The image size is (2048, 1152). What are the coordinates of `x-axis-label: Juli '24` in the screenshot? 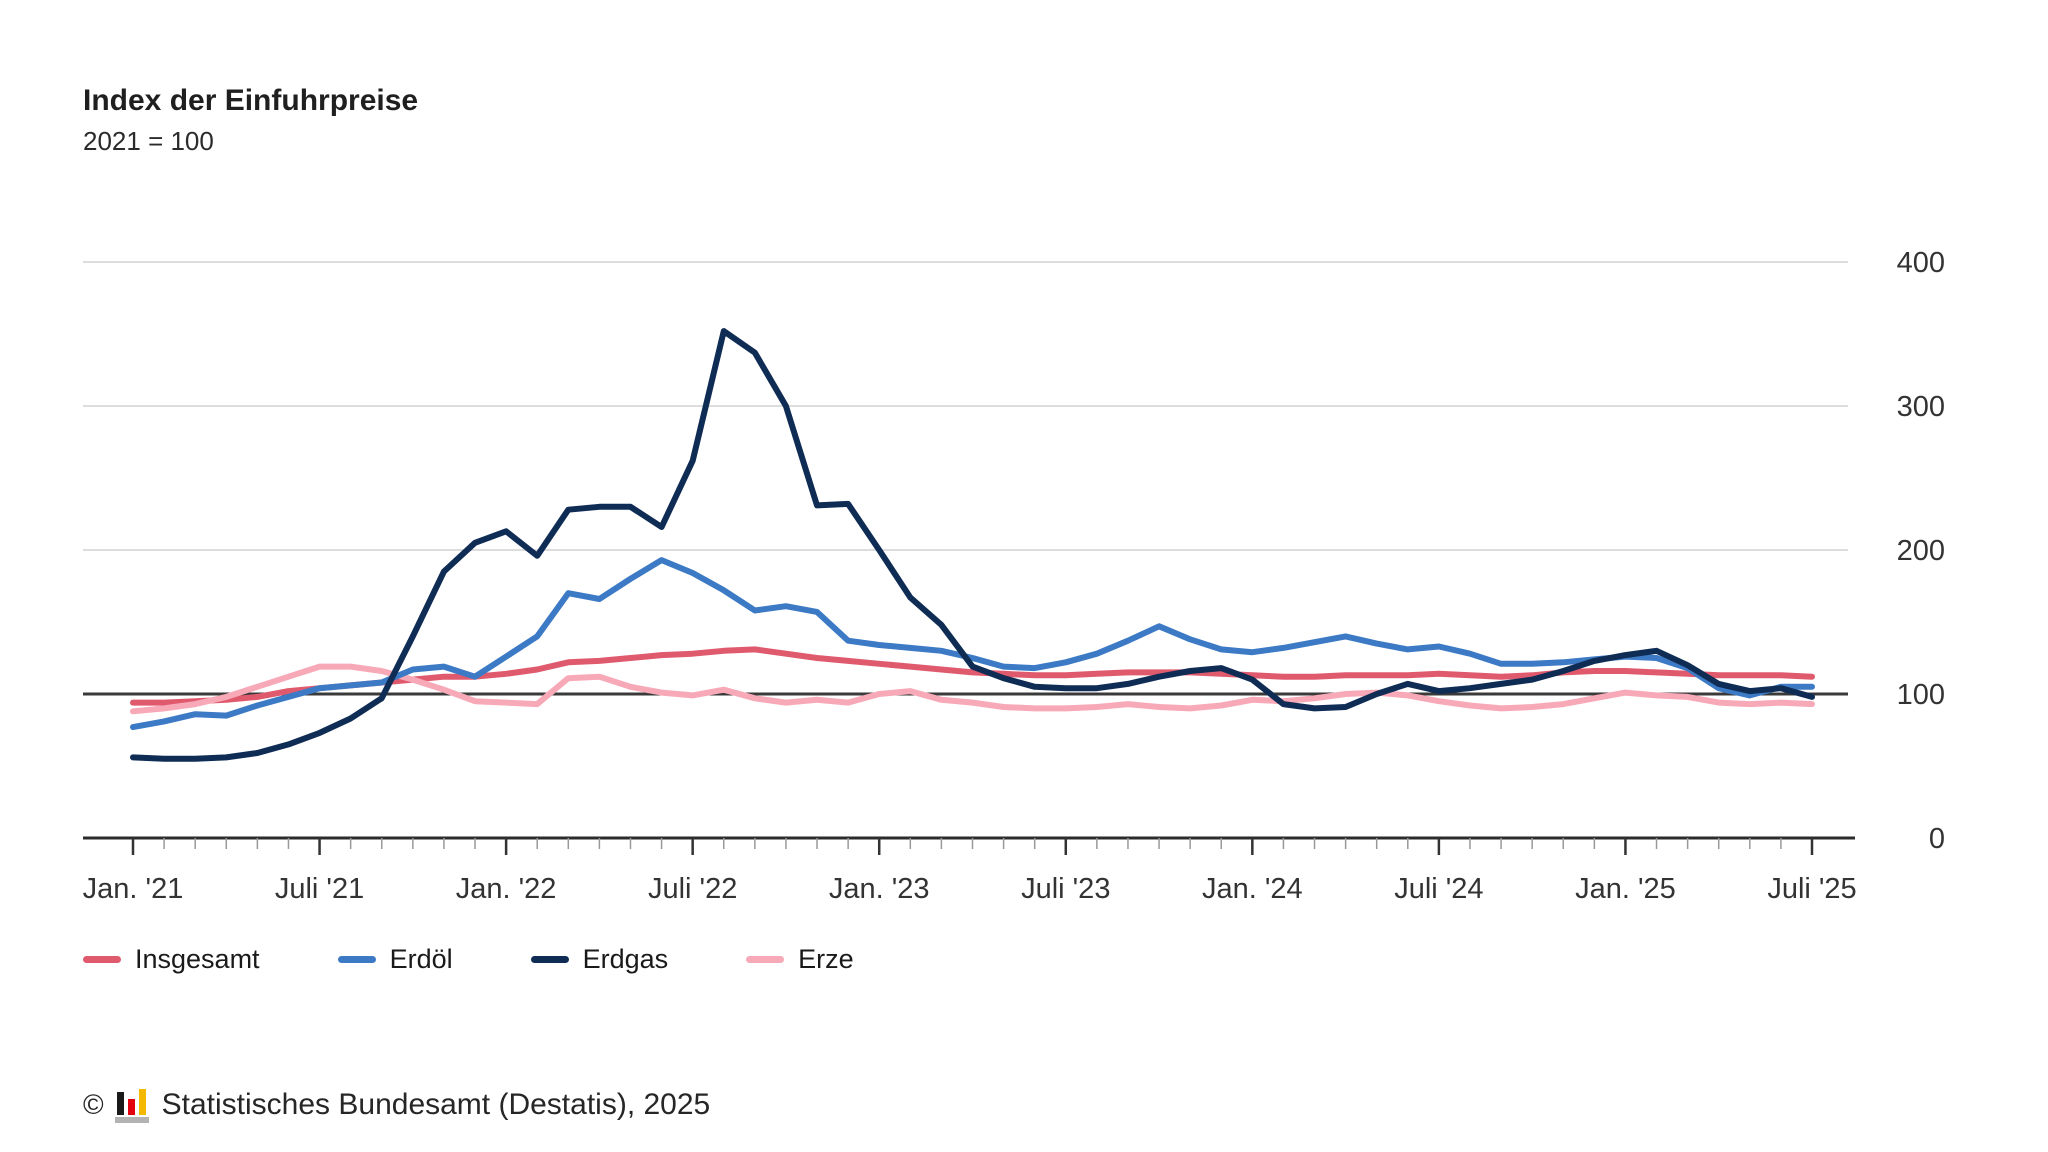 It's located at (1438, 889).